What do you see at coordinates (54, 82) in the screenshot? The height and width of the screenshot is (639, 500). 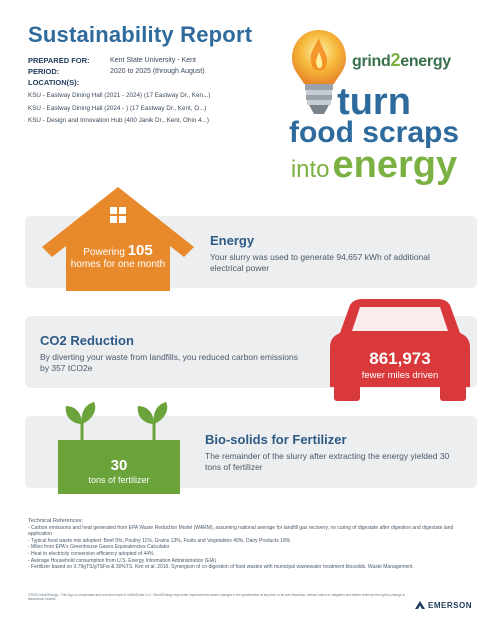 I see `locations-label: LOCATION(S):` at bounding box center [54, 82].